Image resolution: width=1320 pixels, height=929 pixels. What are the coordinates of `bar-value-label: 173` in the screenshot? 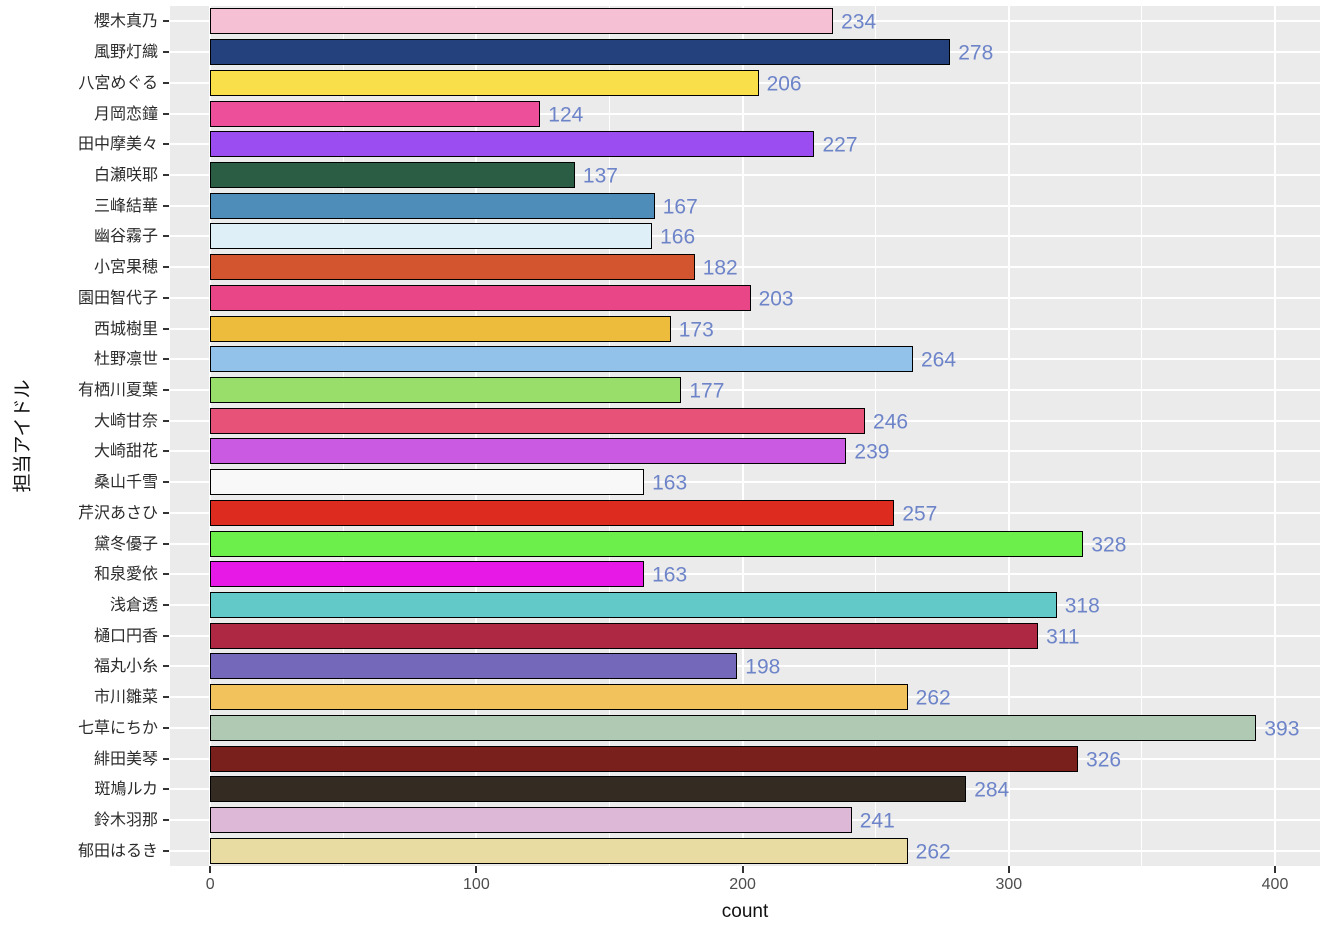 It's located at (696, 329).